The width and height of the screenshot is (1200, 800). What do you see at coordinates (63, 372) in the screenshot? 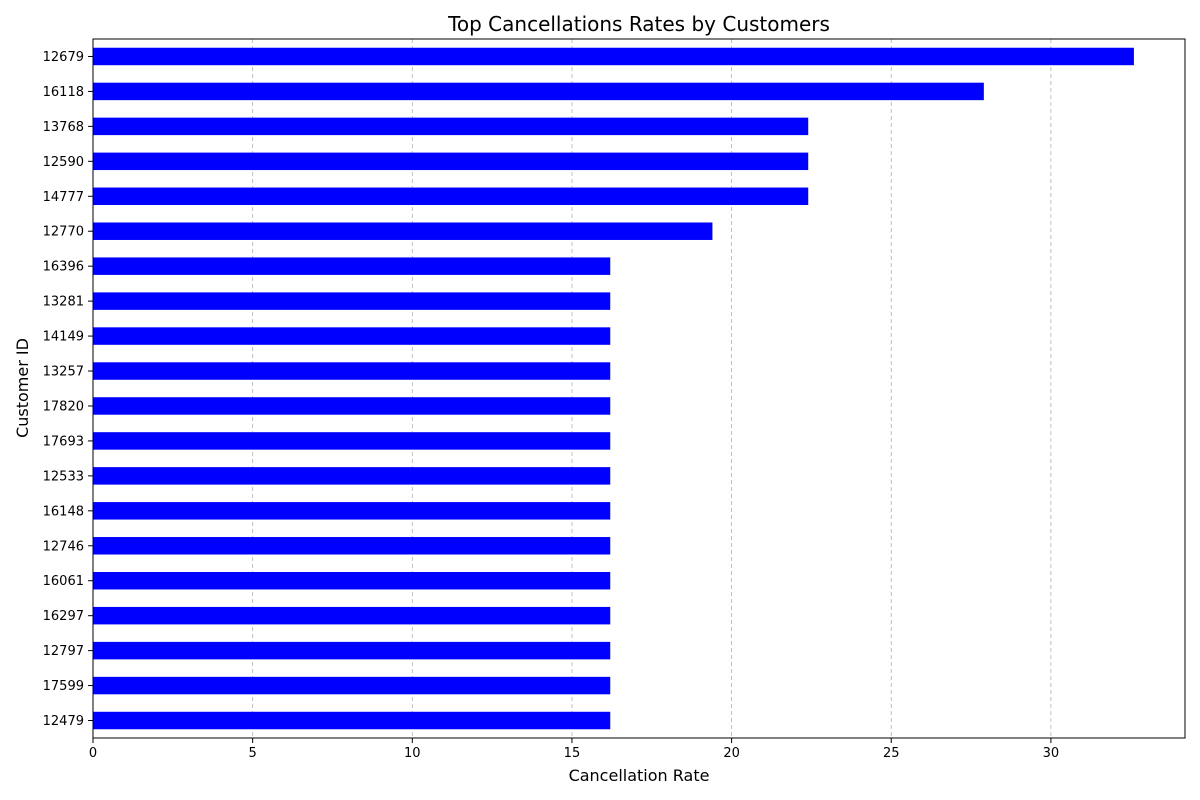
I see `y-tick-label: 13257` at bounding box center [63, 372].